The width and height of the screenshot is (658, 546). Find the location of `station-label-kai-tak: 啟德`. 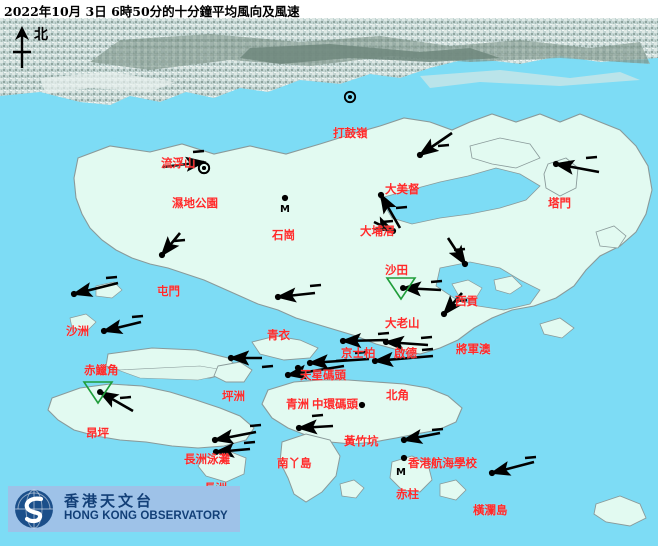

station-label-kai-tak: 啟德 is located at coordinates (405, 353).